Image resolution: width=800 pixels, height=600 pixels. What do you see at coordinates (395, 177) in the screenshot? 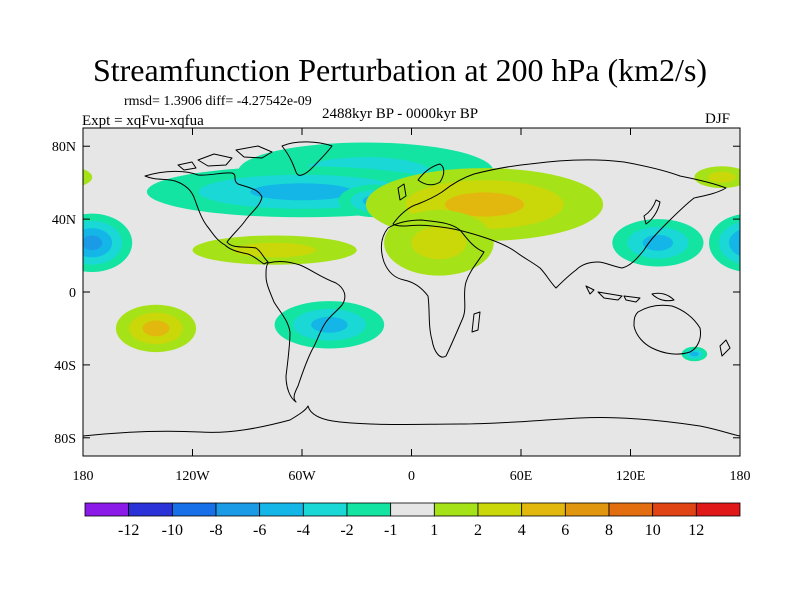
I see `feature-east-pacific-high` at bounding box center [395, 177].